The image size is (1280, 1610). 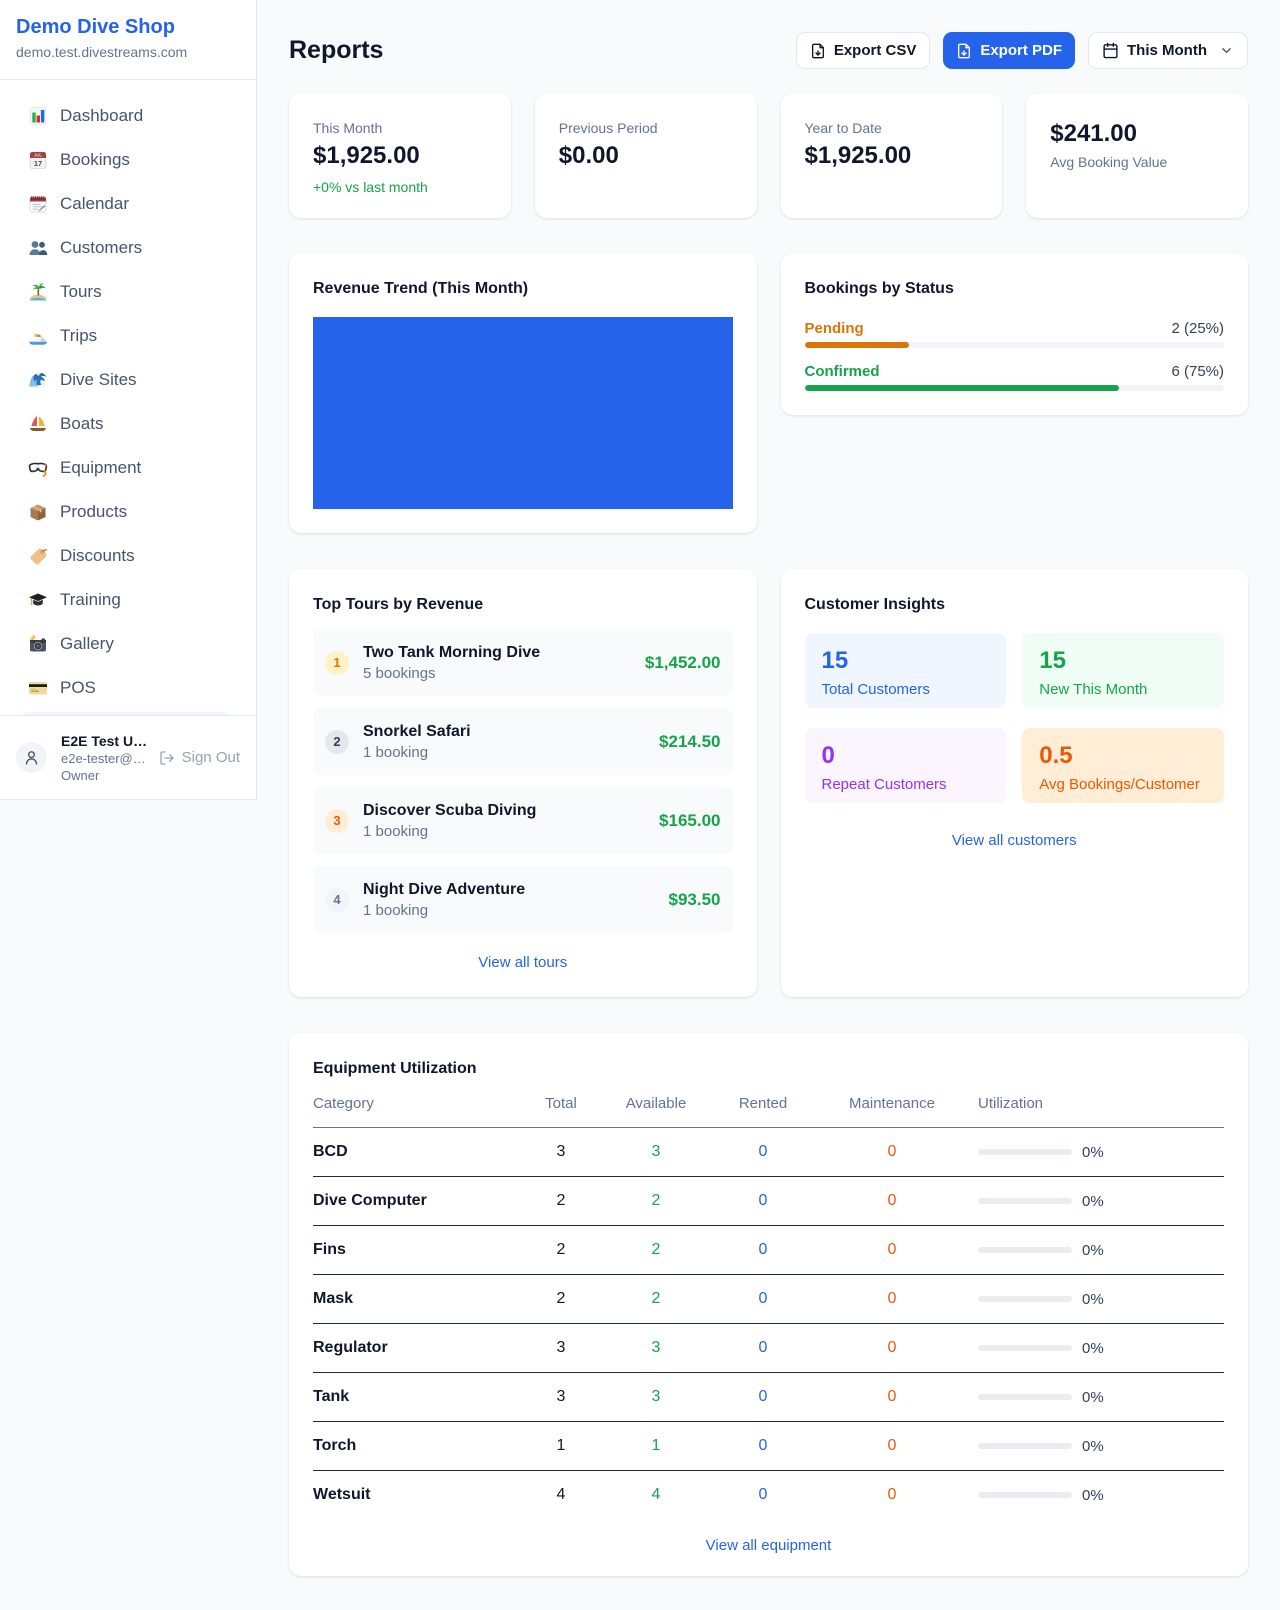 I want to click on svg-text: JUL, so click(x=38, y=155).